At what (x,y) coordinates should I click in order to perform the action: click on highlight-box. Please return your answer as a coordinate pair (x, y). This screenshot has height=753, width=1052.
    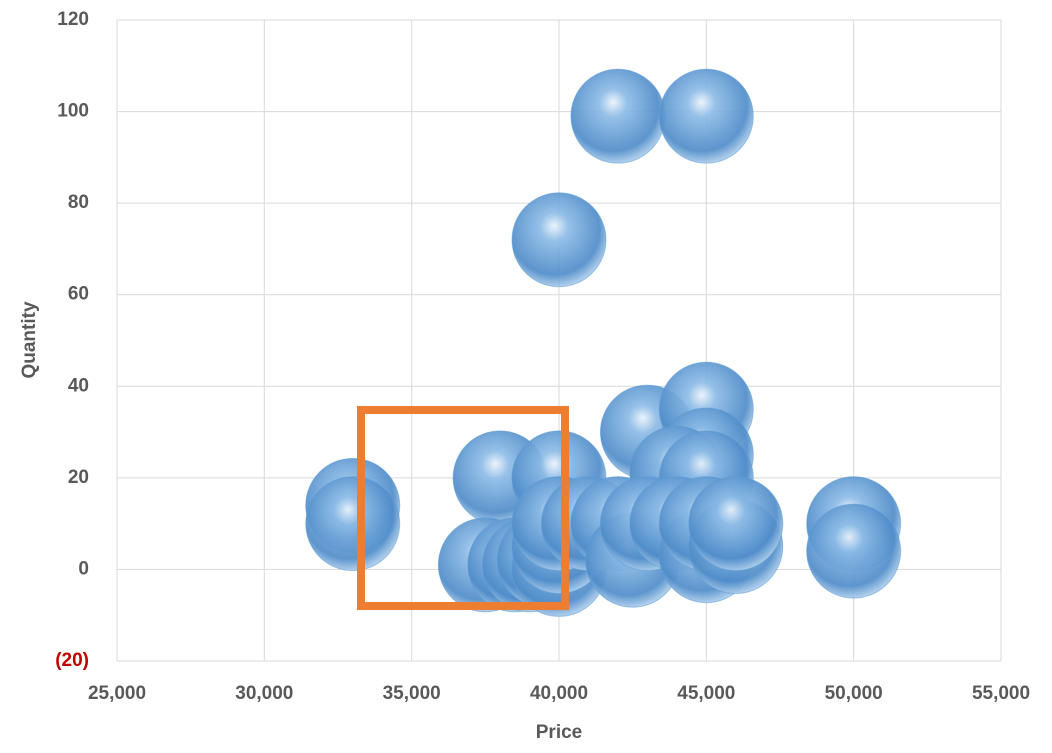
    Looking at the image, I should click on (463, 508).